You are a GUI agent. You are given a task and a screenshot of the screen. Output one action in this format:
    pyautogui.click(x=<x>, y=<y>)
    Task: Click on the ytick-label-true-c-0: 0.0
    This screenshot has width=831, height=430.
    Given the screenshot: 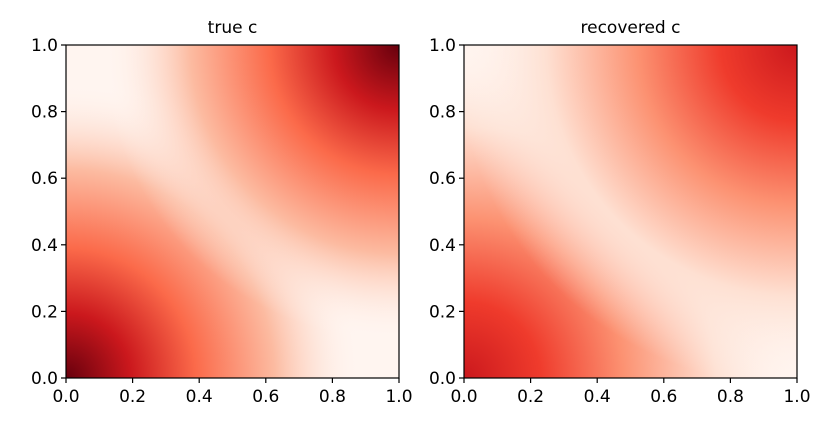 What is the action you would take?
    pyautogui.click(x=44, y=379)
    